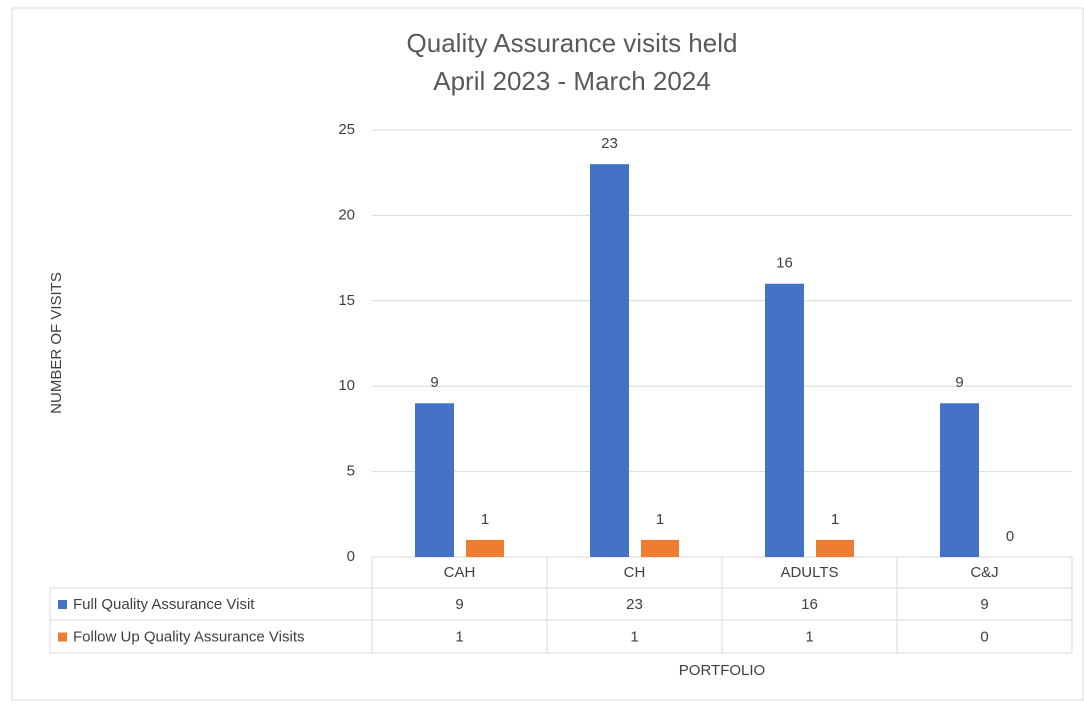 The image size is (1084, 704). I want to click on x-tick-label: CAH, so click(460, 572).